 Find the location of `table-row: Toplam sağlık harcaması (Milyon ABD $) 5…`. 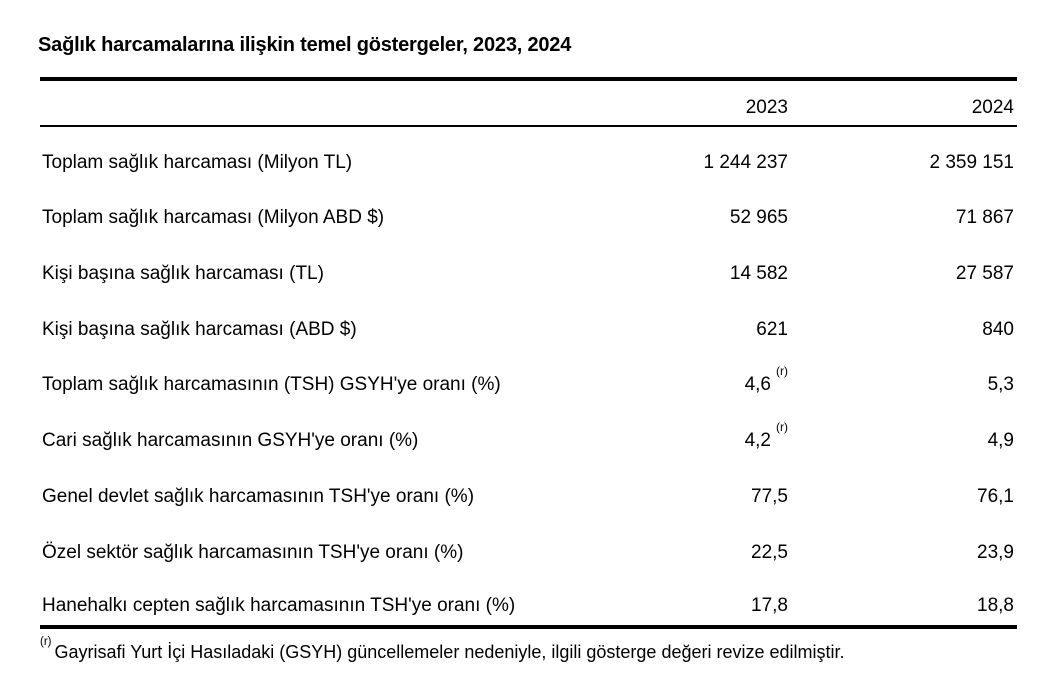

table-row: Toplam sağlık harcaması (Milyon ABD $) 5… is located at coordinates (528, 210).